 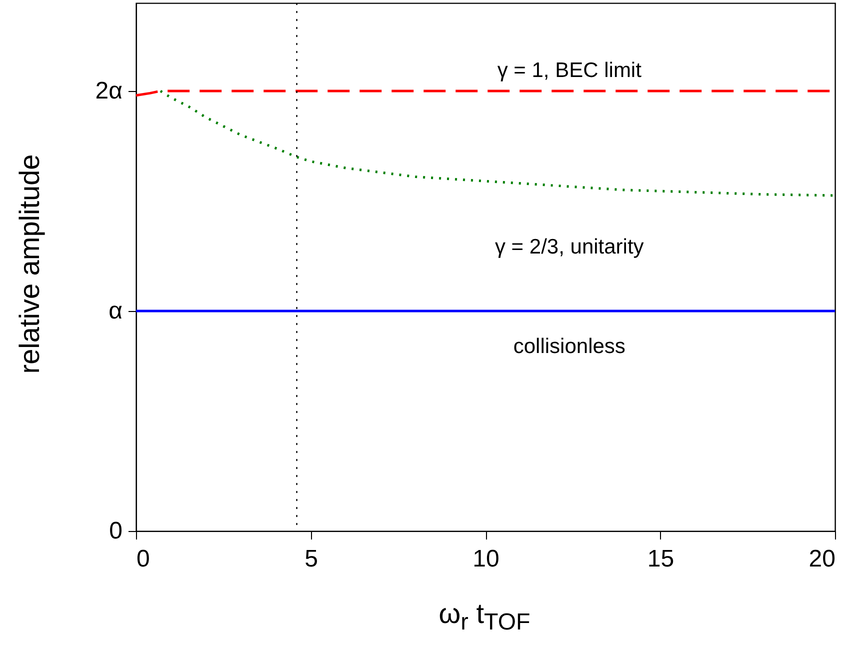 What do you see at coordinates (660, 559) in the screenshot?
I see `x-tick-label: 15` at bounding box center [660, 559].